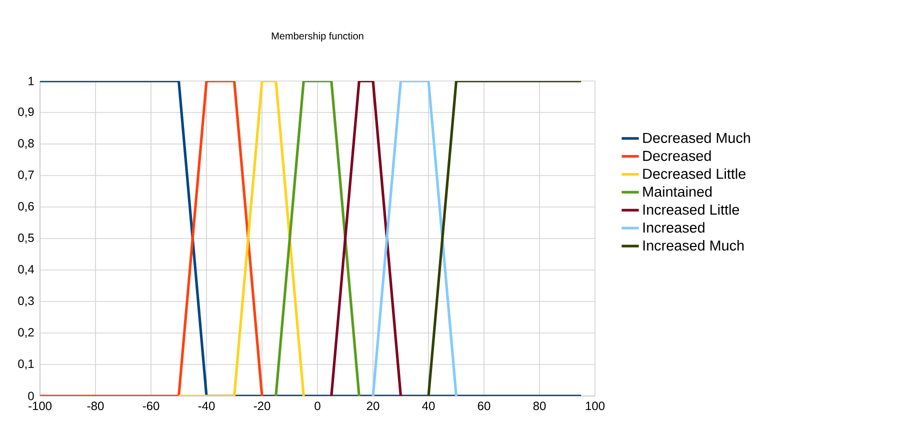  Describe the element at coordinates (696, 138) in the screenshot. I see `legend-label: Decreased Much` at that location.